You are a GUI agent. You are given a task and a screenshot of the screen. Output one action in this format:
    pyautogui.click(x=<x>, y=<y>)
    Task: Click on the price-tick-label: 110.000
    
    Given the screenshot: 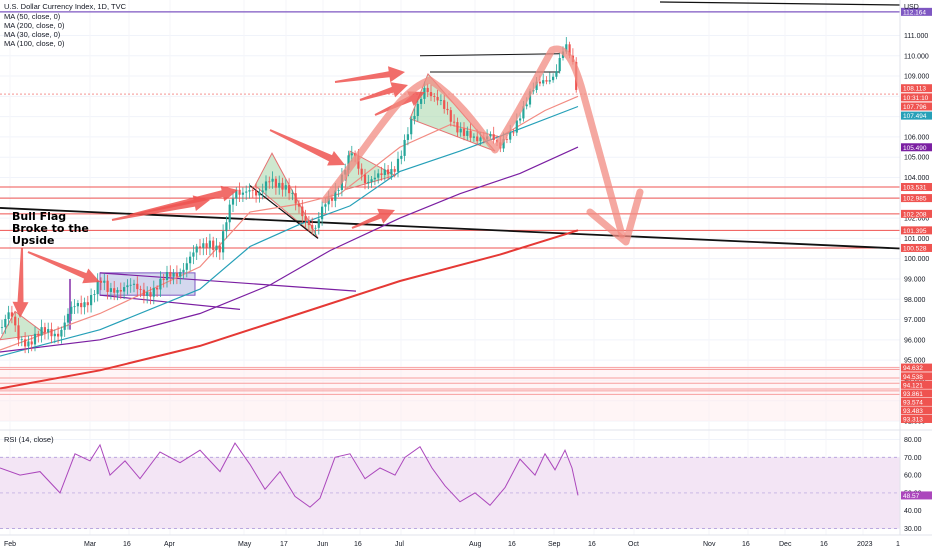 What is the action you would take?
    pyautogui.click(x=916, y=56)
    